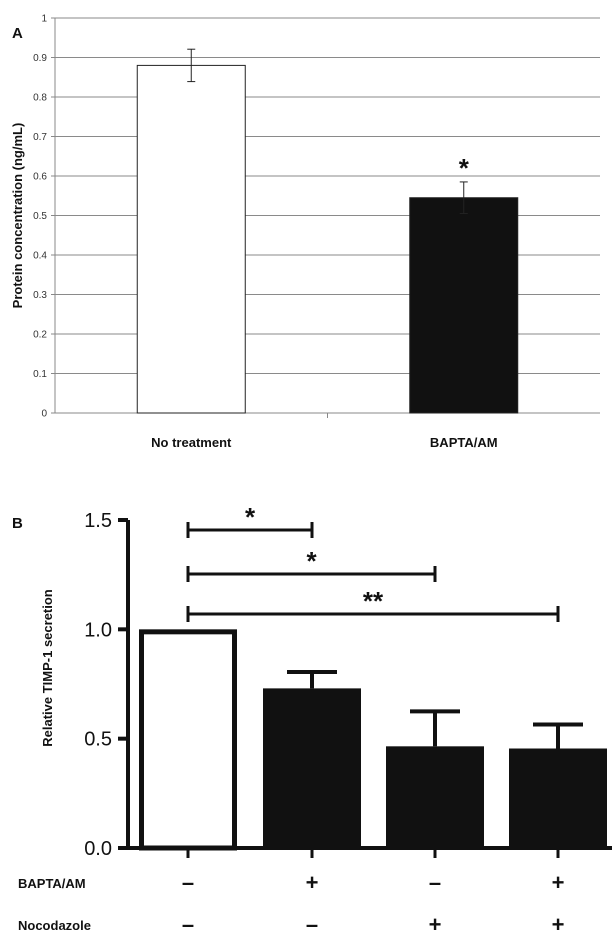 Image resolution: width=613 pixels, height=938 pixels. Describe the element at coordinates (54, 925) in the screenshot. I see `condition-label: Nocodazole` at that location.